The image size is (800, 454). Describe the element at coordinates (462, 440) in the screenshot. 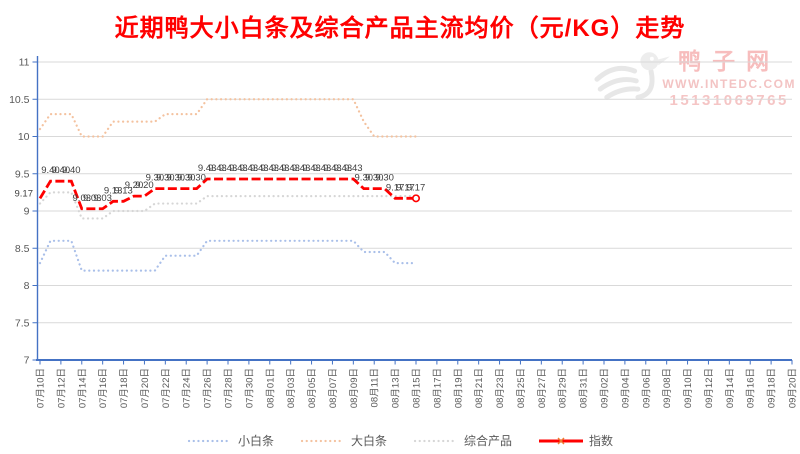

I see `legend-item-composite-product: 综合产品` at that location.